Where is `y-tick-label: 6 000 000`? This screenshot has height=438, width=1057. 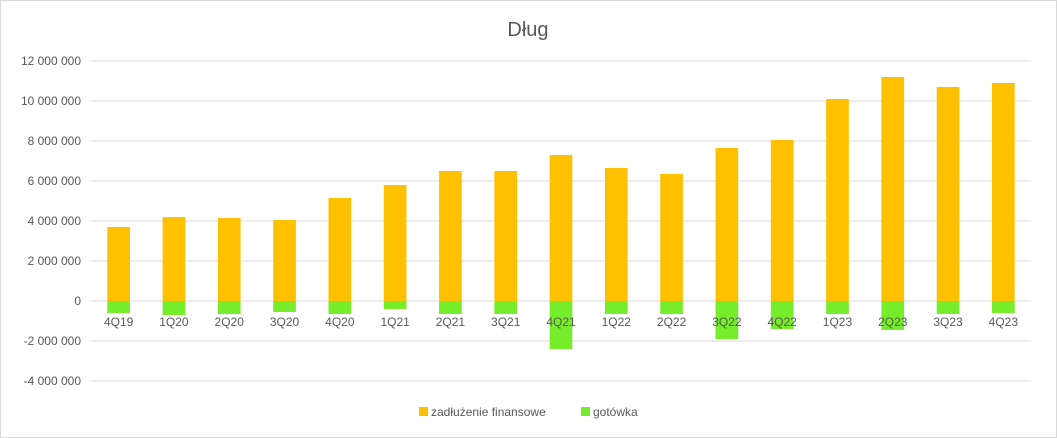 y-tick-label: 6 000 000 is located at coordinates (55, 181).